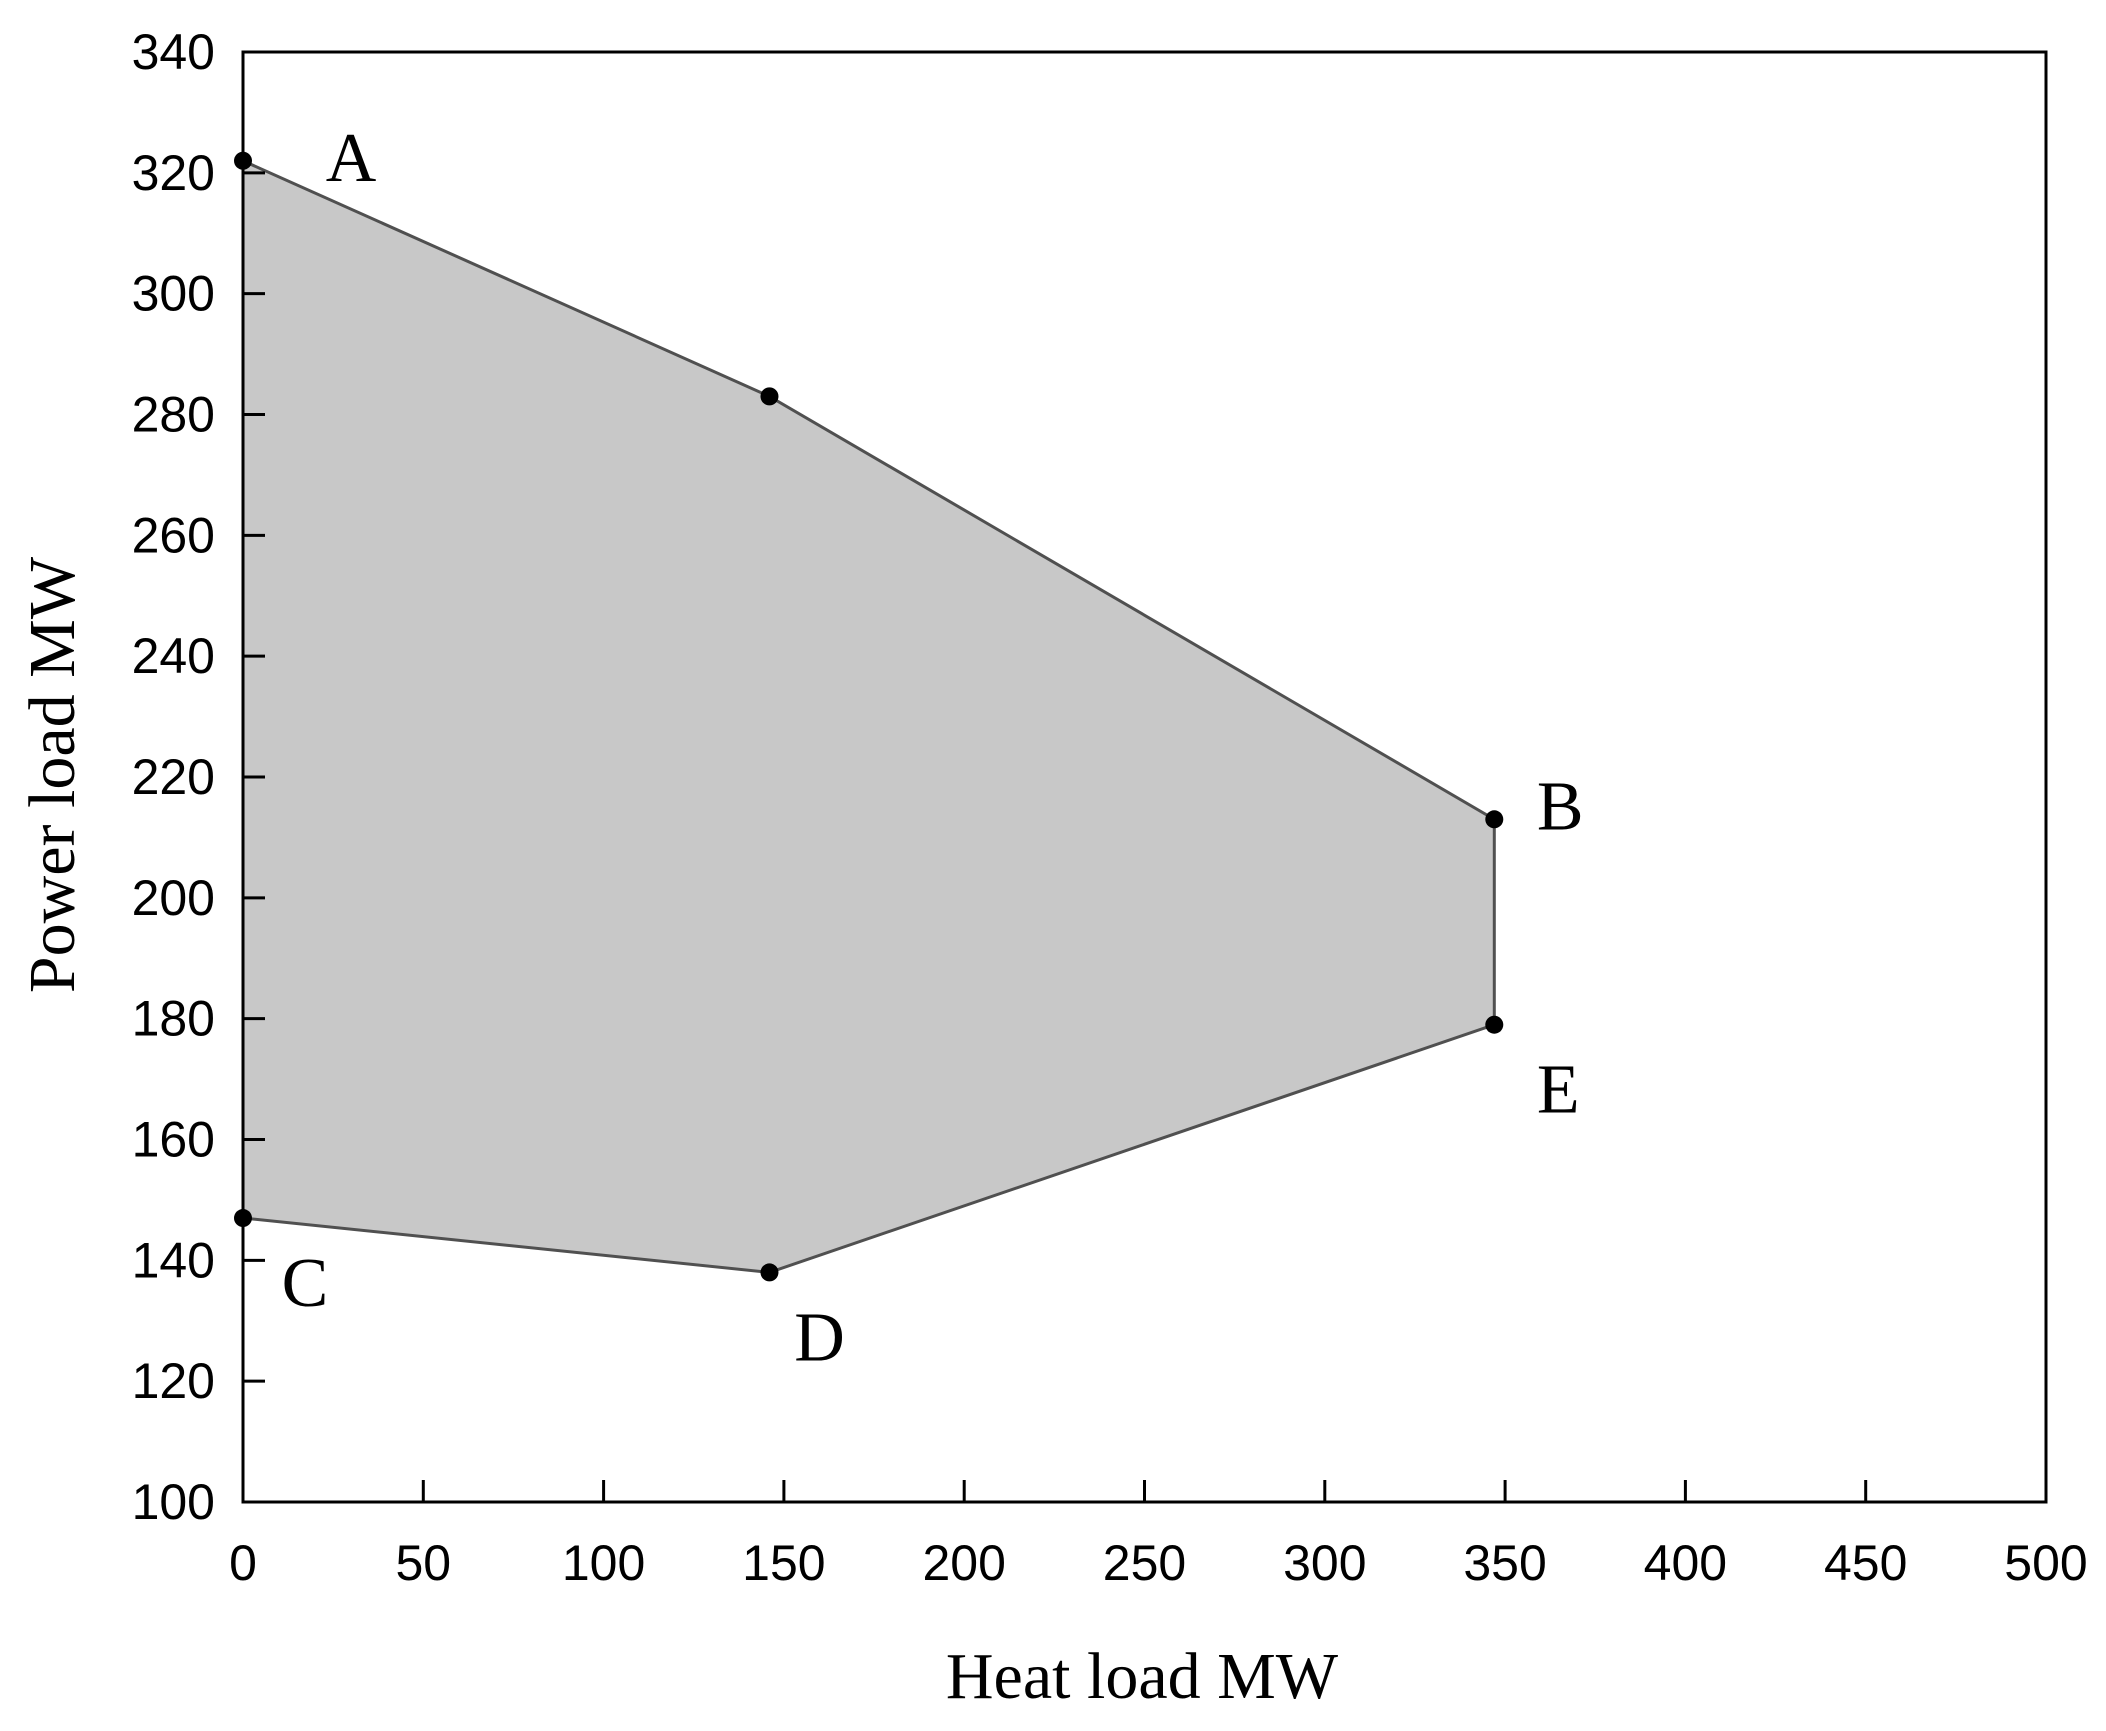 Image resolution: width=2106 pixels, height=1731 pixels. What do you see at coordinates (351, 158) in the screenshot?
I see `point-label-a: A` at bounding box center [351, 158].